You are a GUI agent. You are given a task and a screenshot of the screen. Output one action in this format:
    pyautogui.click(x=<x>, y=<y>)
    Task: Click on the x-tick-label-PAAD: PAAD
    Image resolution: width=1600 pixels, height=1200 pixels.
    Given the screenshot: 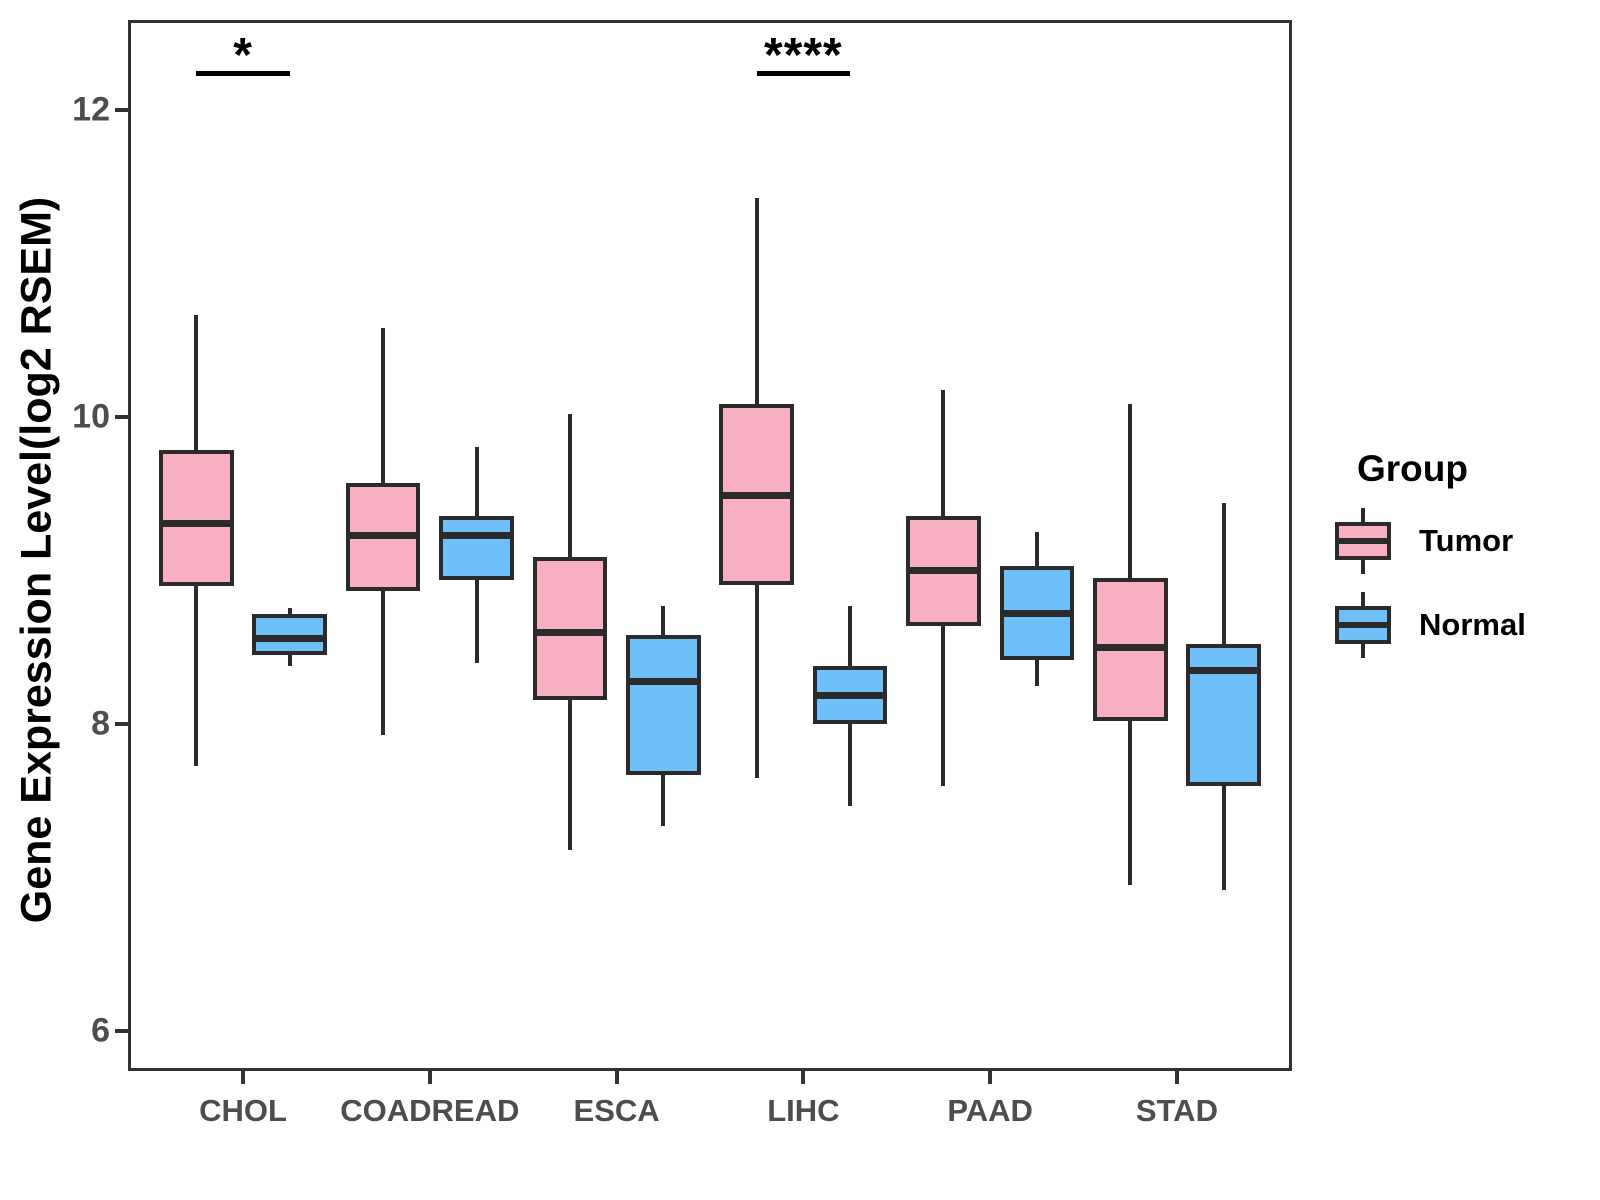 What is the action you would take?
    pyautogui.click(x=990, y=1110)
    